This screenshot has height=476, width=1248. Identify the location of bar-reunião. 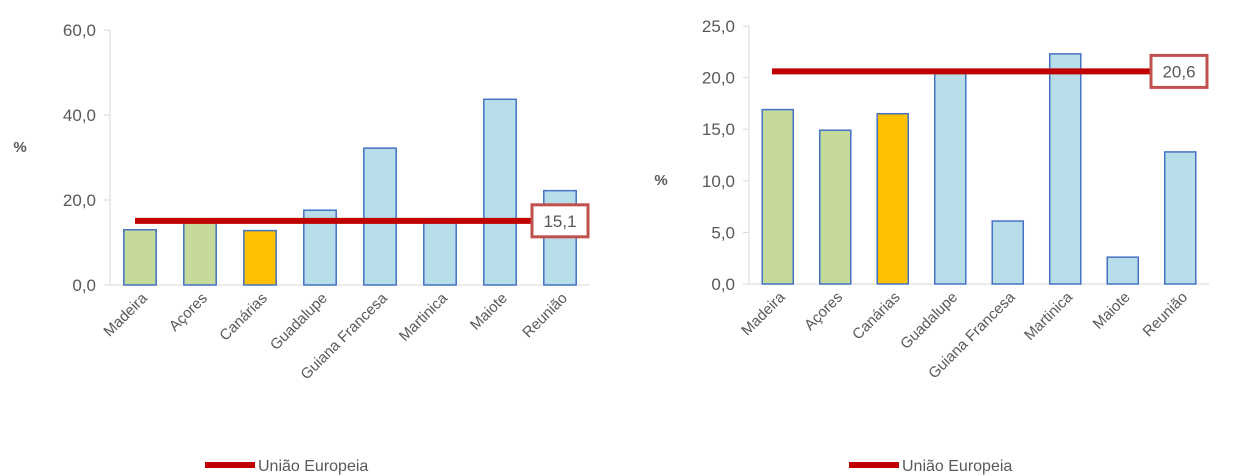
(1180, 218).